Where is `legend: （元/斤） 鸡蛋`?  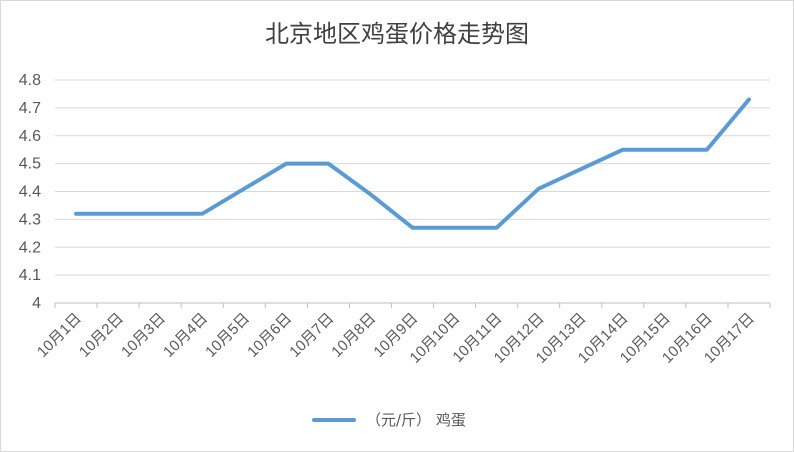
legend: （元/斤） 鸡蛋 is located at coordinates (389, 419).